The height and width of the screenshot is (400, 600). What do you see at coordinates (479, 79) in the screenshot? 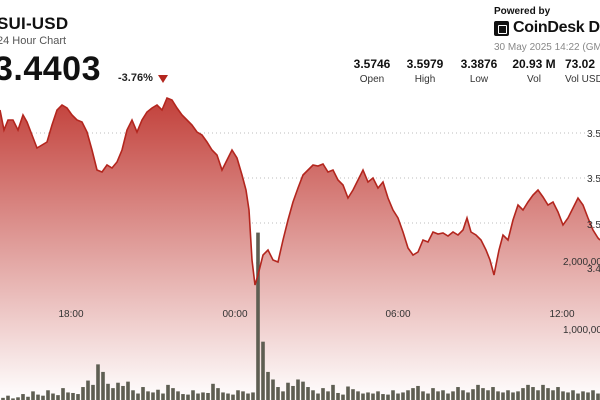
I see `stat-low-label: Low` at bounding box center [479, 79].